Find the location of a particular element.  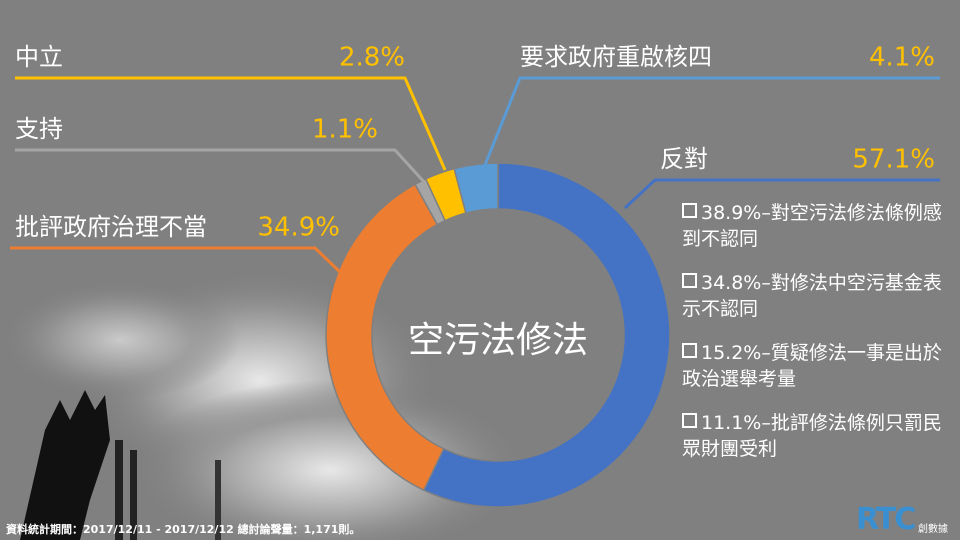

category-label: 支持 is located at coordinates (39, 129).